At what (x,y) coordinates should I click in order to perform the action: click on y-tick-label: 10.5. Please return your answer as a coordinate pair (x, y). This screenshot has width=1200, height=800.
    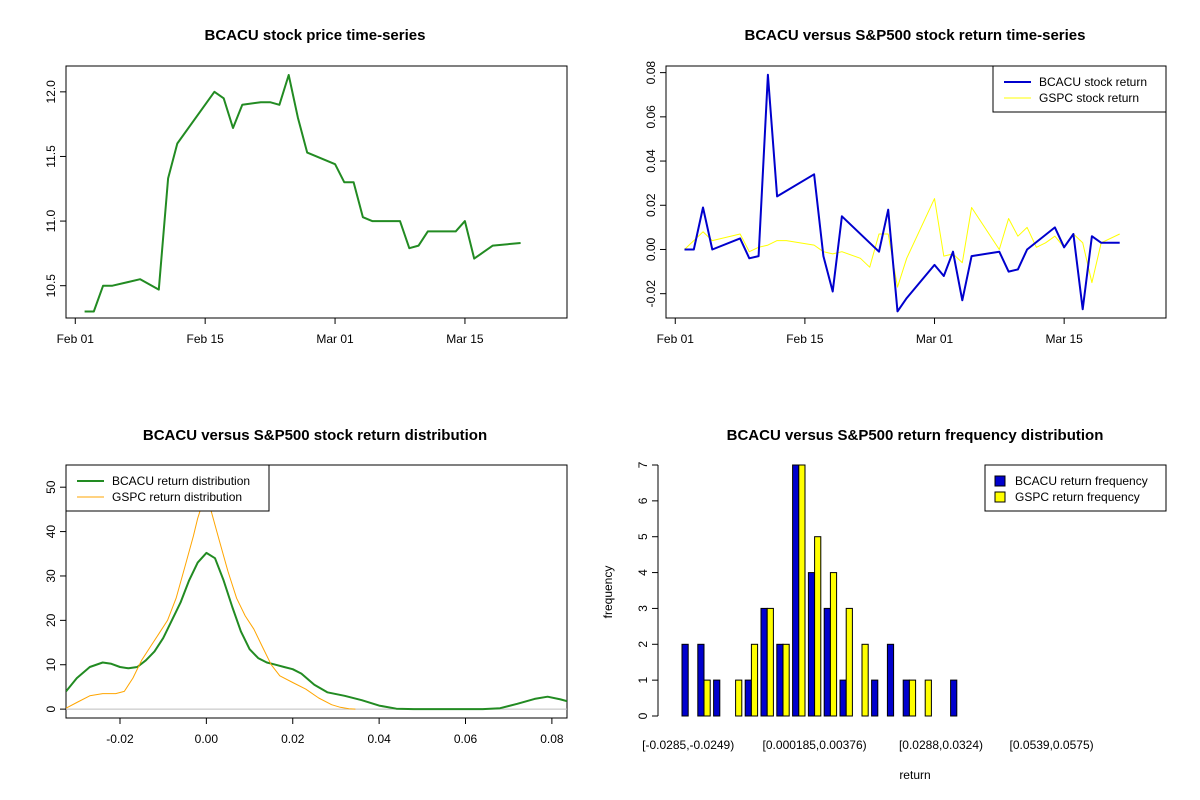
    Looking at the image, I should click on (51, 286).